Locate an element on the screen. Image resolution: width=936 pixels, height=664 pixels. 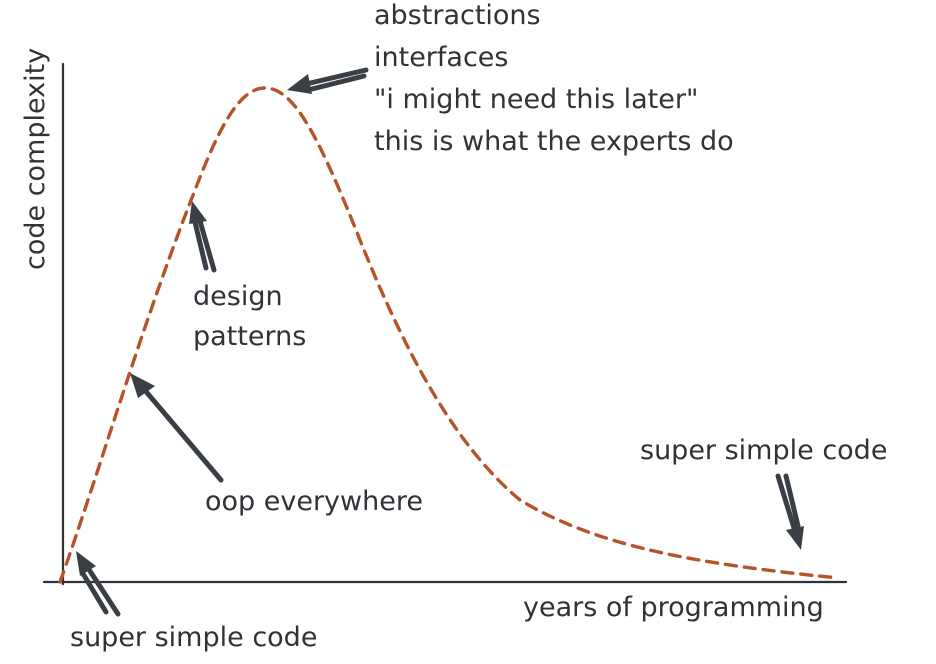
annotation-end: super simple code is located at coordinates (763, 450).